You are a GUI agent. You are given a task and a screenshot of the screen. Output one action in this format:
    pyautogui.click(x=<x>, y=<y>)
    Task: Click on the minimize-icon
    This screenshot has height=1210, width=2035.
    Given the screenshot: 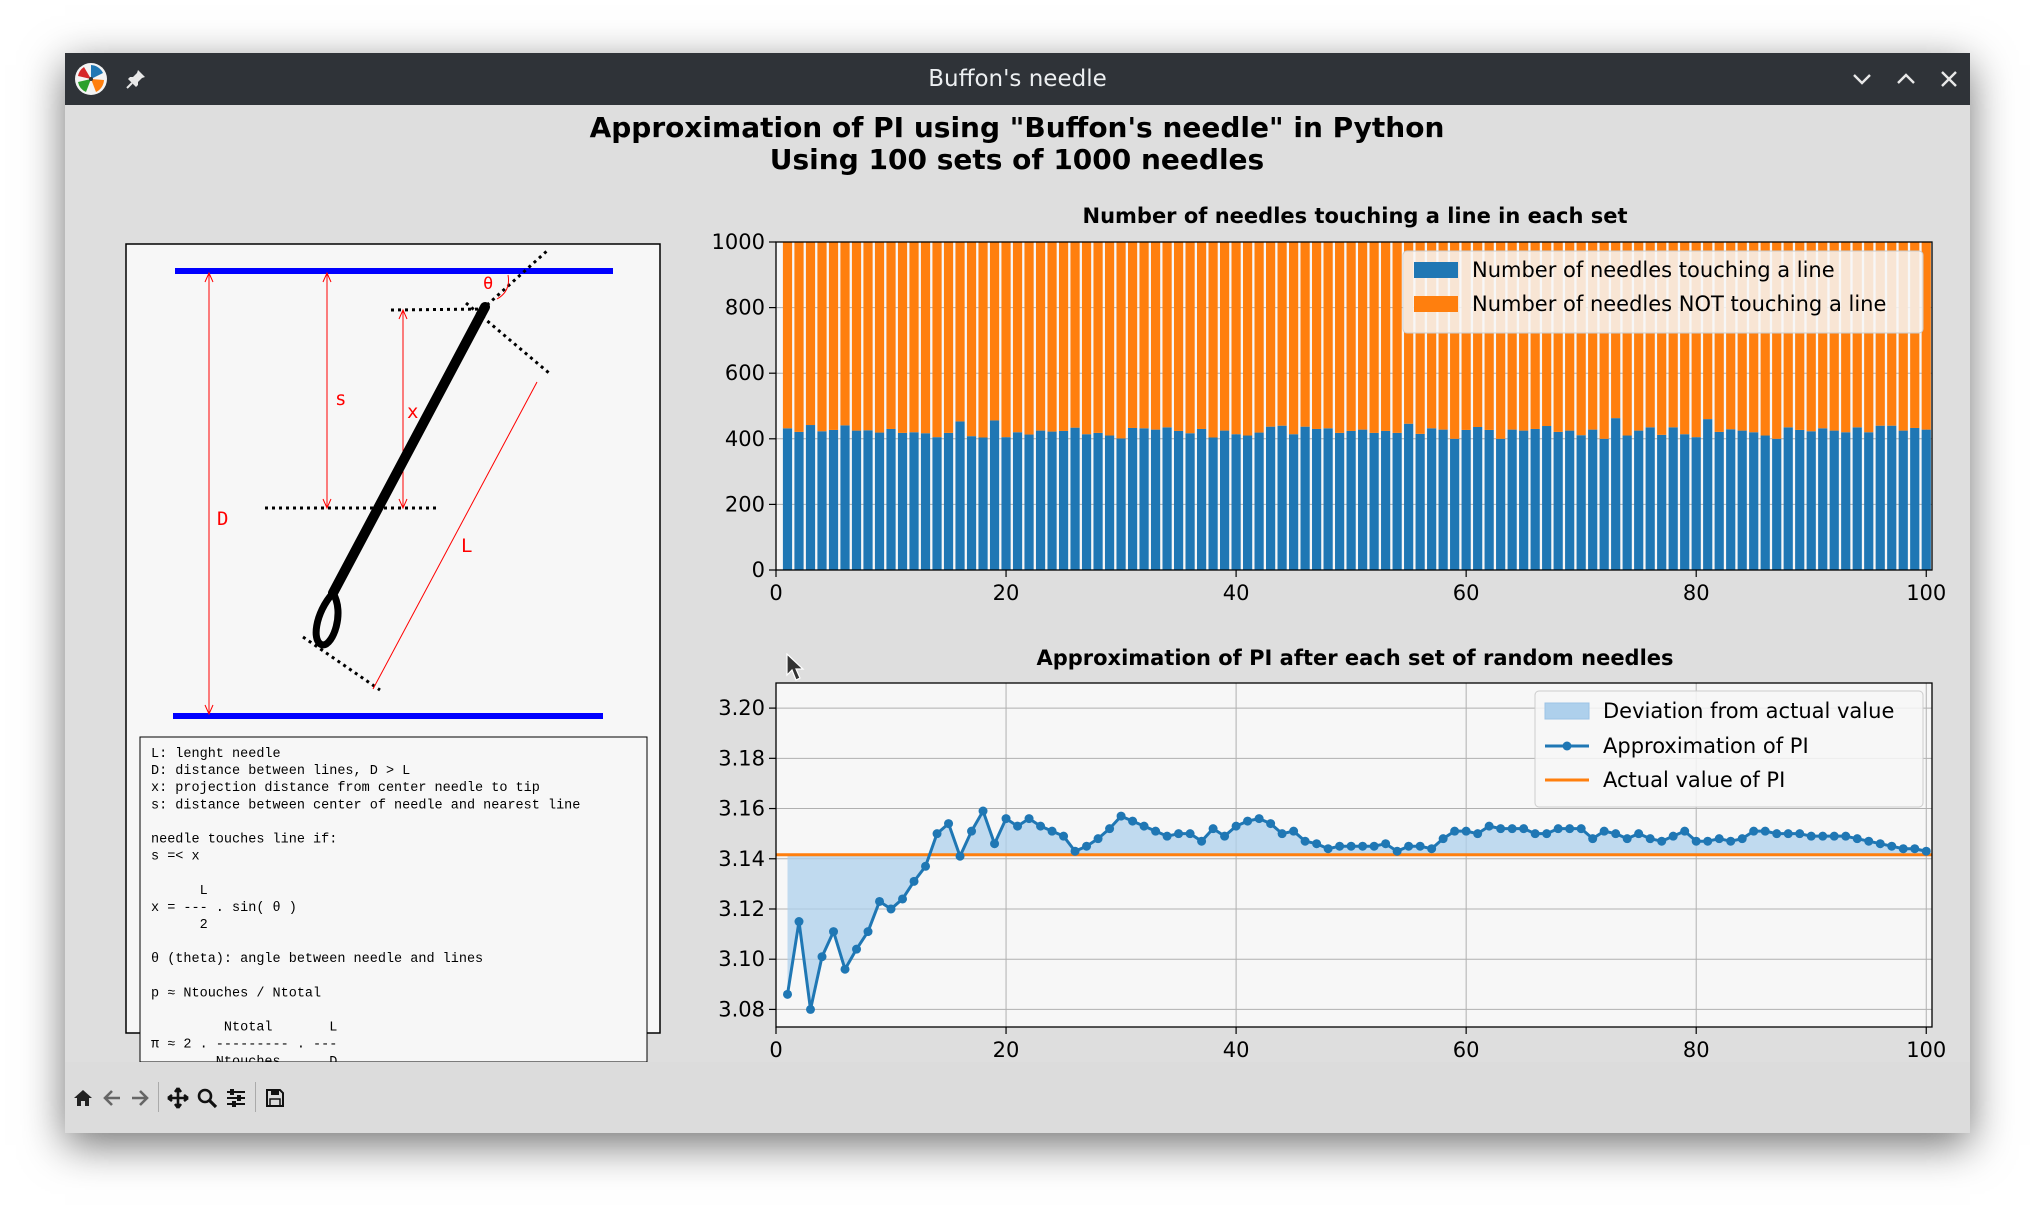 What is the action you would take?
    pyautogui.click(x=1862, y=79)
    